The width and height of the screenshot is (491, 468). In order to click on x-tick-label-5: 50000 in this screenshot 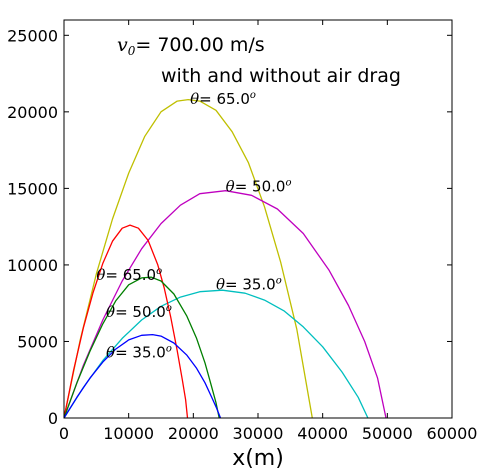, I will do `click(387, 433)`.